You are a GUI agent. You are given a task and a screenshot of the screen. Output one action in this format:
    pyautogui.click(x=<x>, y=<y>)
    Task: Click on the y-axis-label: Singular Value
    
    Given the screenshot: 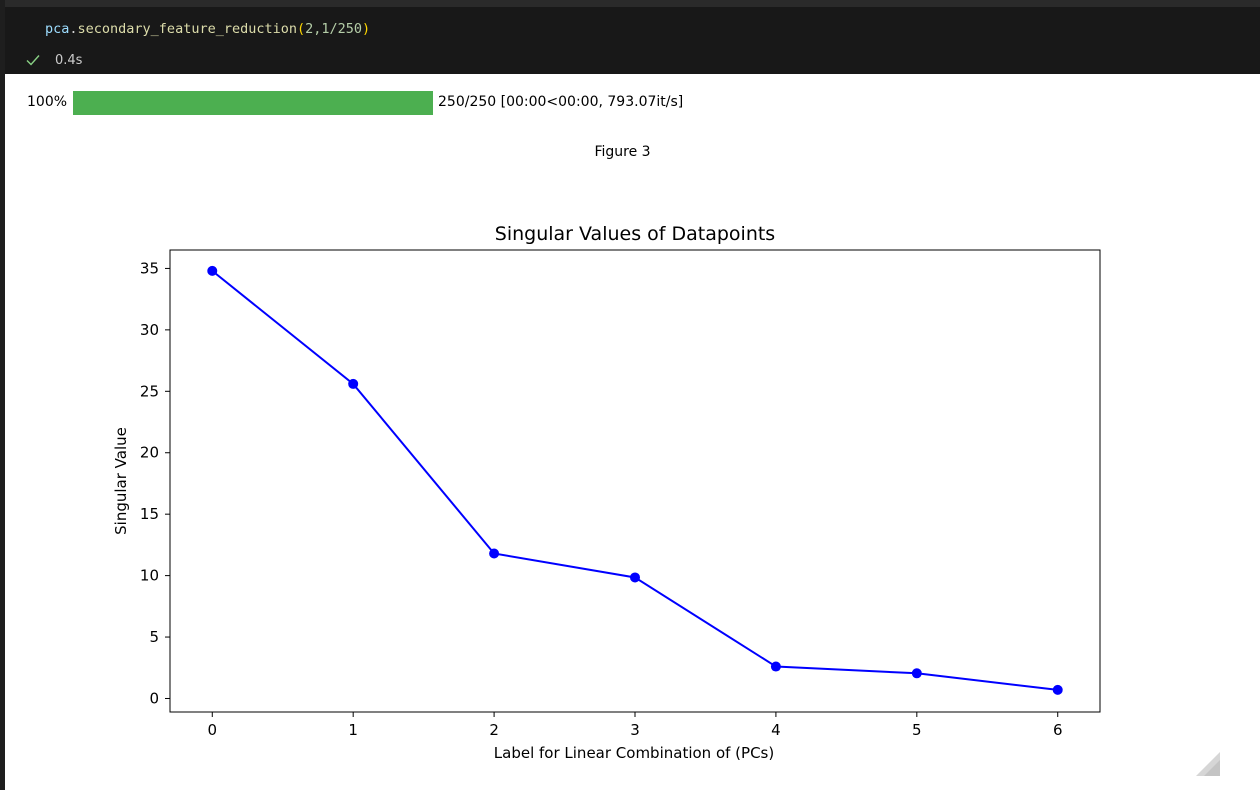 What is the action you would take?
    pyautogui.click(x=121, y=481)
    